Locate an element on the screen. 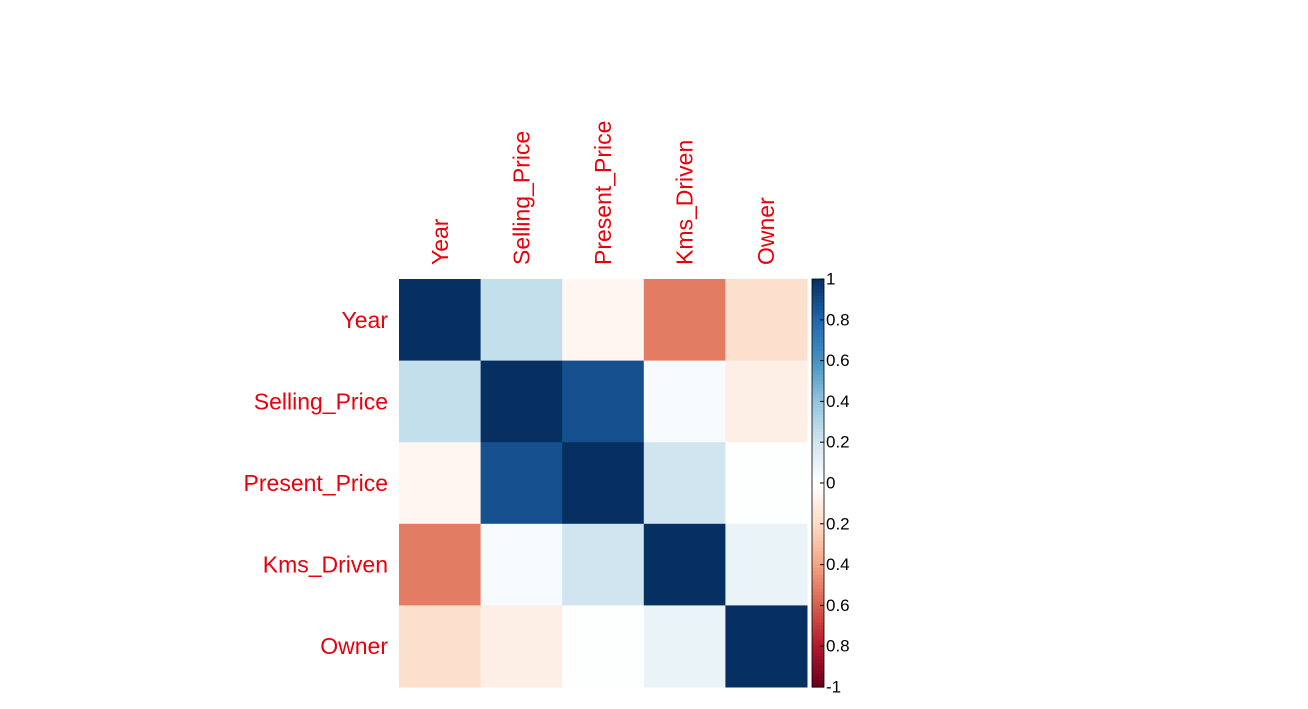 The image size is (1308, 709). row-label-owner: Owner is located at coordinates (354, 646).